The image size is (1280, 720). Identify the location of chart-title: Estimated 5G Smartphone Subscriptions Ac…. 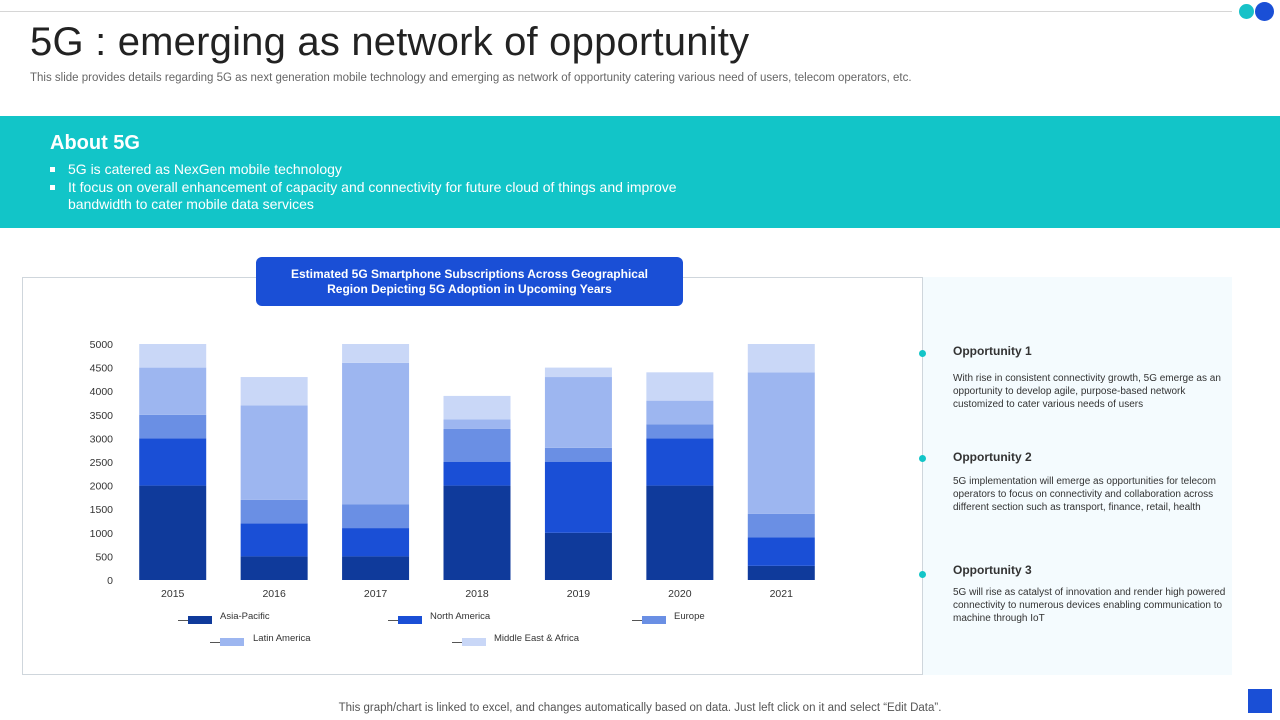
(469, 281).